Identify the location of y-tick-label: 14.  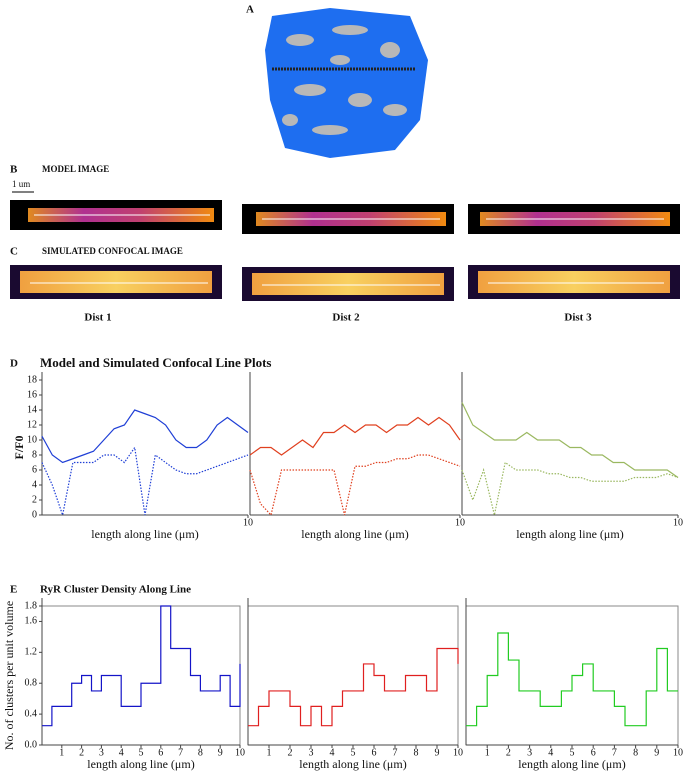
(32, 409).